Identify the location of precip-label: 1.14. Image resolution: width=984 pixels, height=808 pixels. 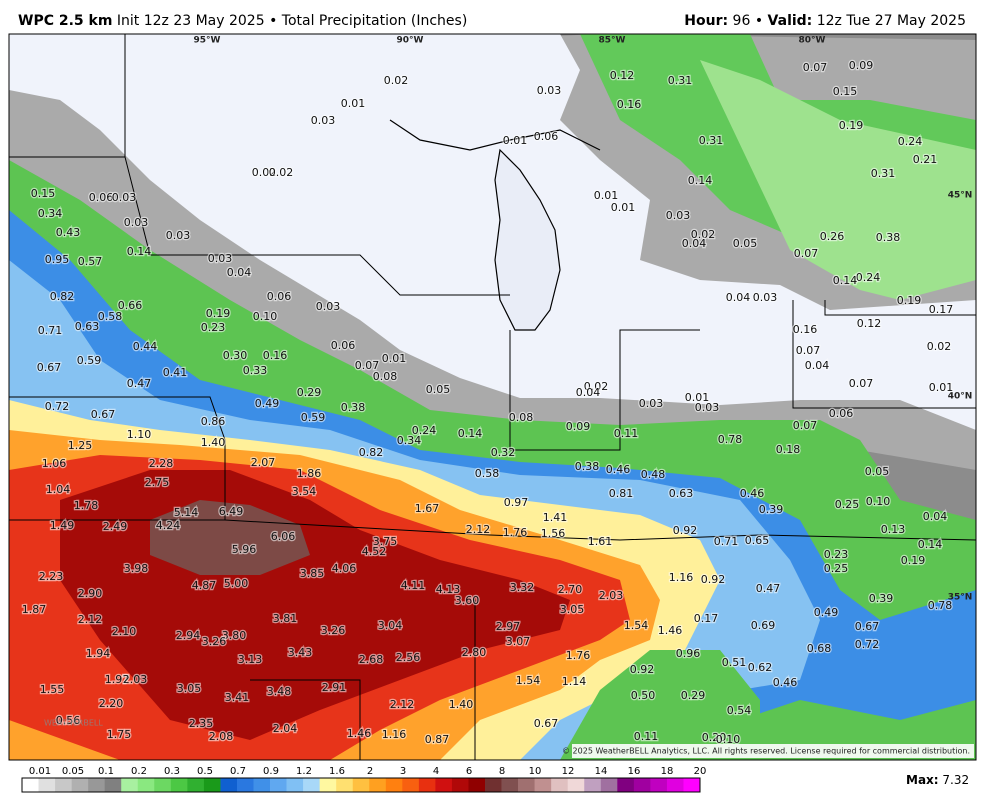
(574, 681).